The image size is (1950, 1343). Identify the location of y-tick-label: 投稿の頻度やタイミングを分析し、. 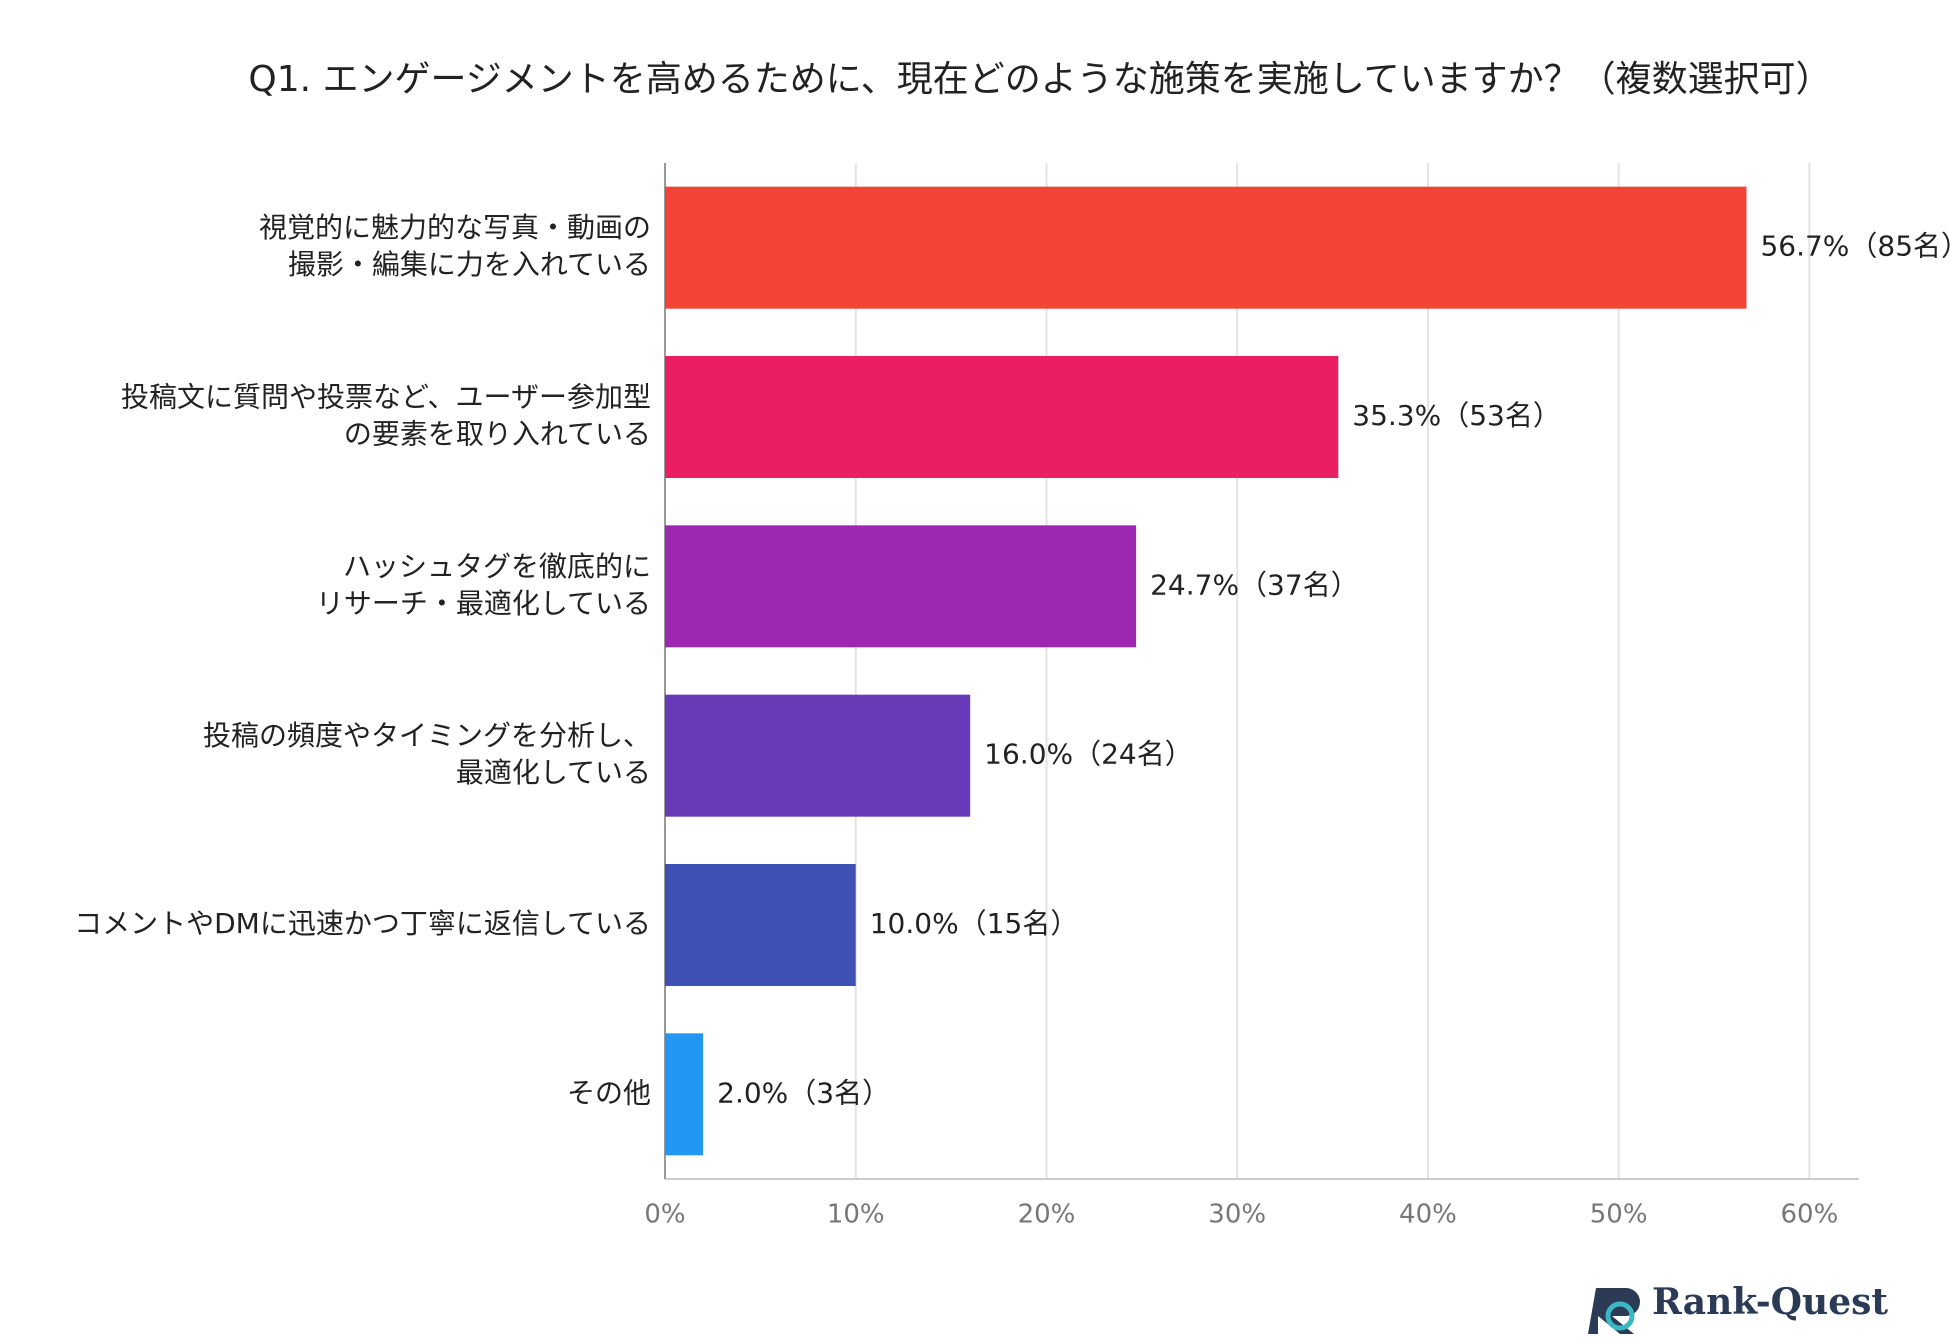
(427, 735).